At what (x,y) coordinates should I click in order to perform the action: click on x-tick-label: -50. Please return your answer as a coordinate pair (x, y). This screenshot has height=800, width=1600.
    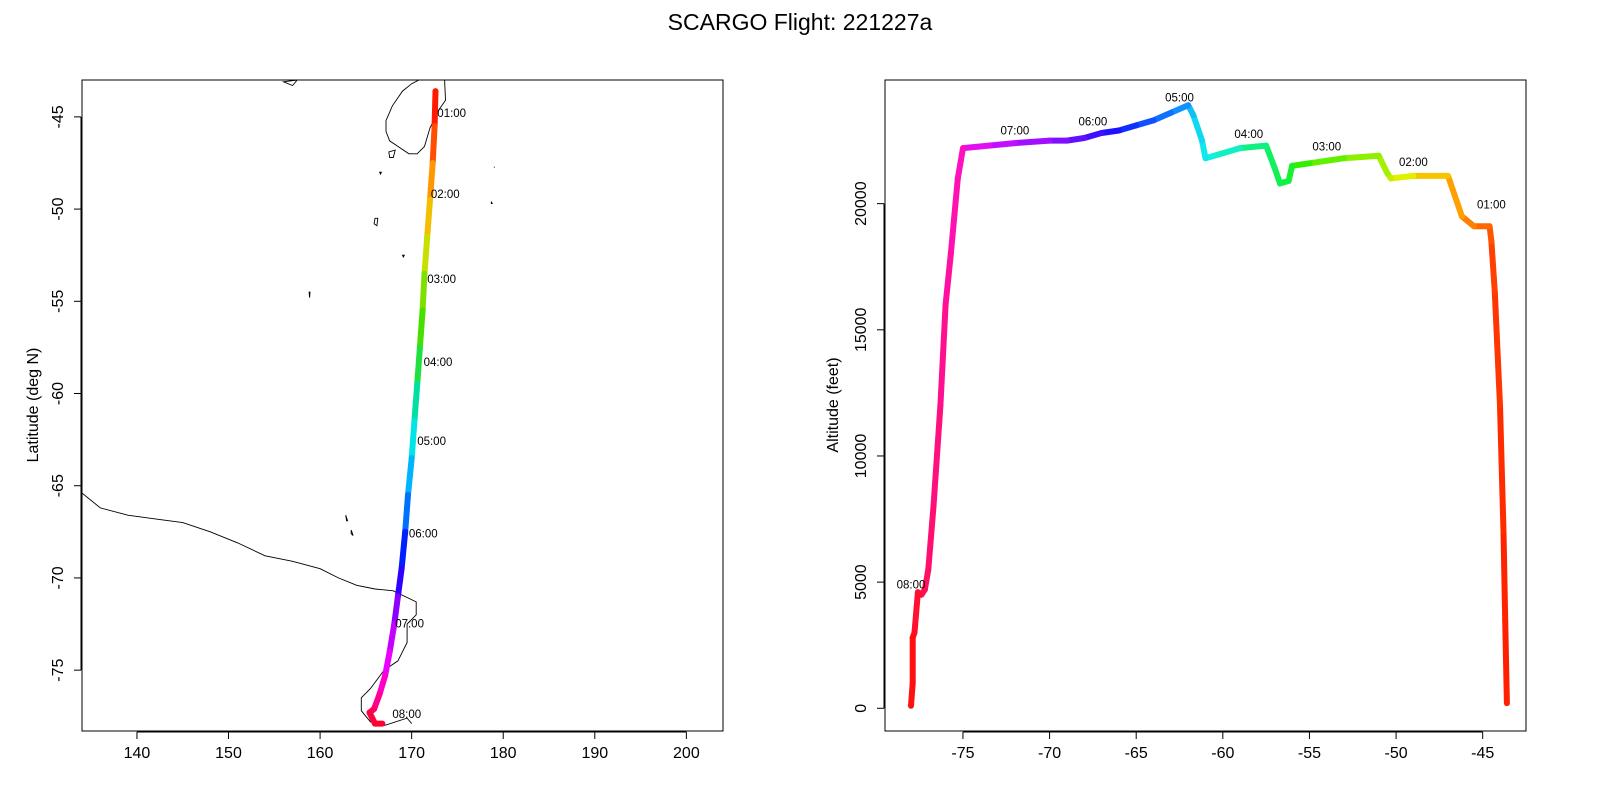
    Looking at the image, I should click on (1396, 753).